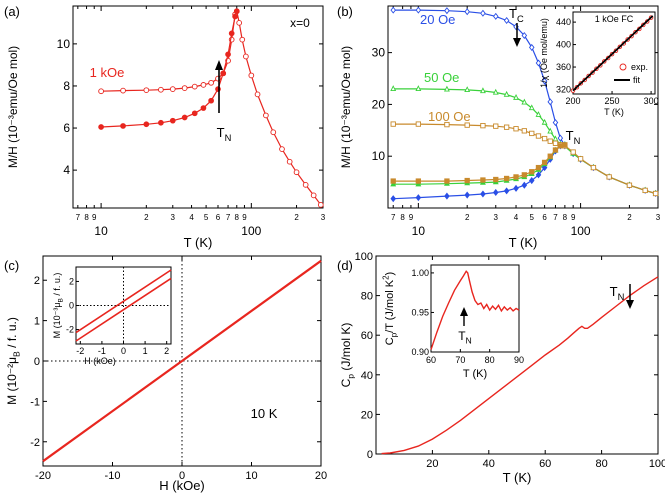 This screenshot has width=665, height=493. I want to click on panel-d-xlabel: T (K), so click(517, 477).